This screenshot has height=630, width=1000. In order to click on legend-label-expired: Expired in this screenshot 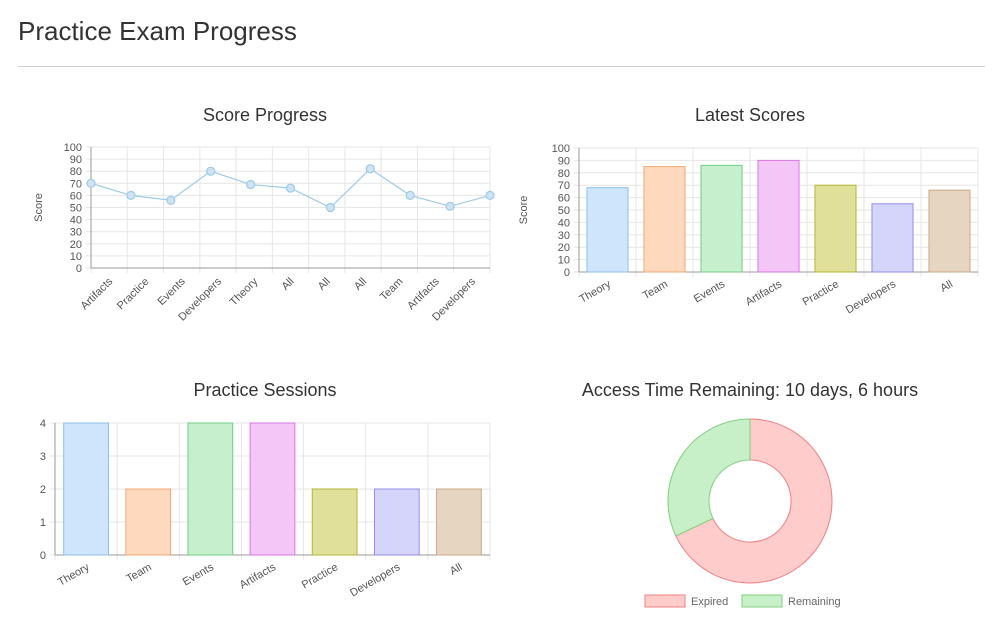, I will do `click(709, 602)`.